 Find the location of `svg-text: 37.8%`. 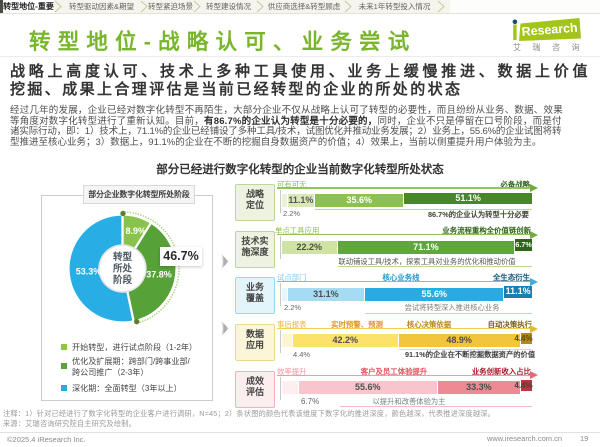

svg-text: 37.8% is located at coordinates (159, 275).